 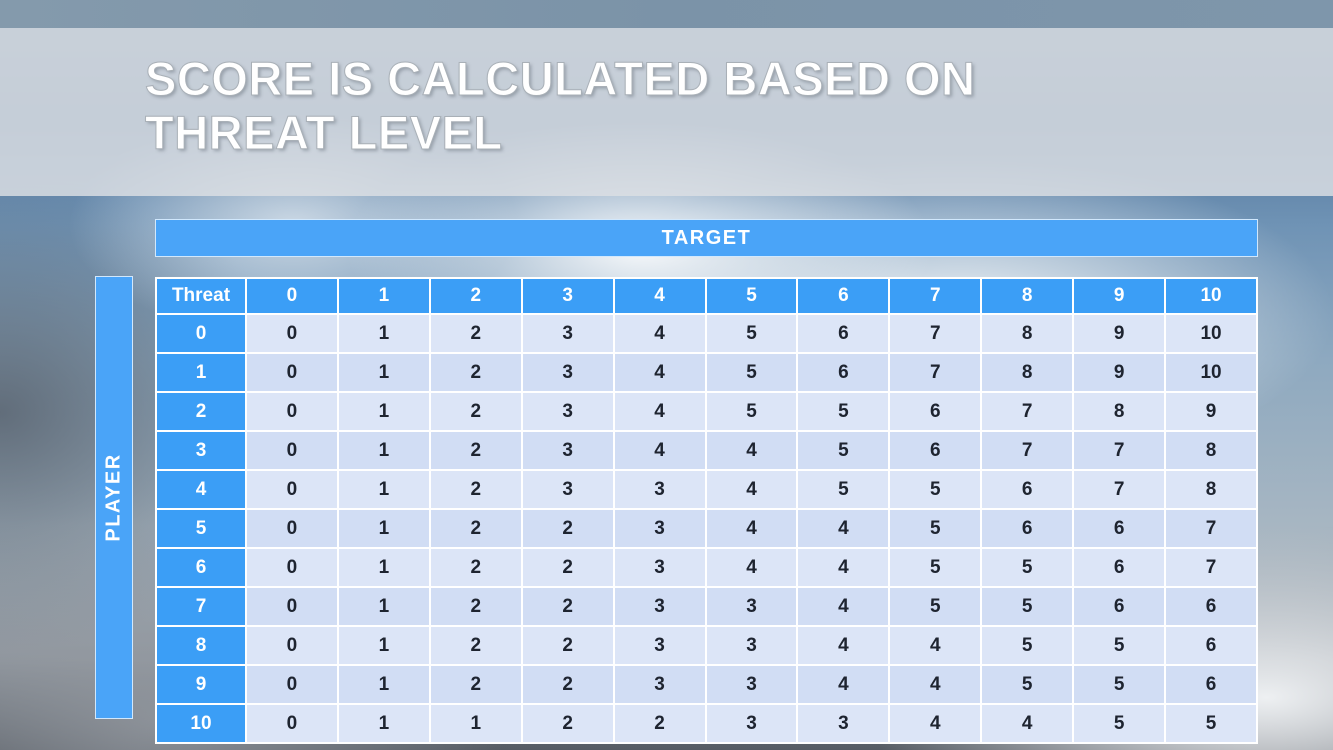 I want to click on table-row: 0 0 1 2 3 4 5 6 7 8 9 10, so click(x=706, y=333).